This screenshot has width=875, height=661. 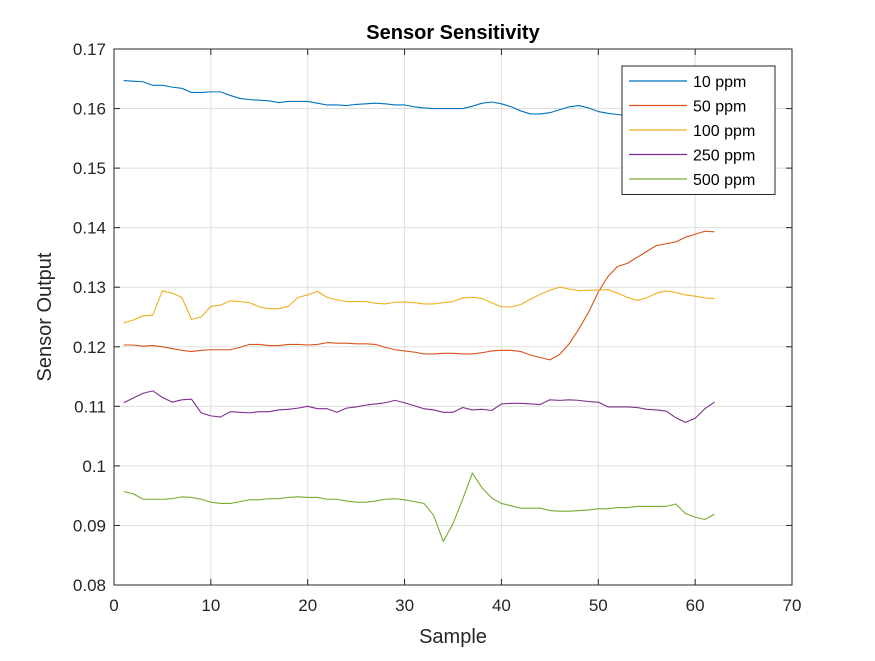 What do you see at coordinates (419, 100) in the screenshot?
I see `series-line-10-ppm` at bounding box center [419, 100].